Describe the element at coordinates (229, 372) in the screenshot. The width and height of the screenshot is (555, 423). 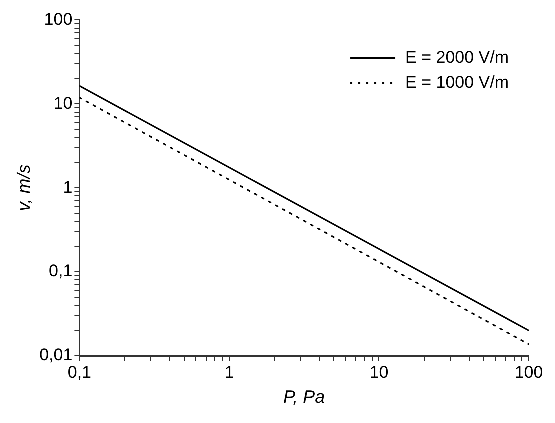
I see `x-tick-label: 1` at that location.